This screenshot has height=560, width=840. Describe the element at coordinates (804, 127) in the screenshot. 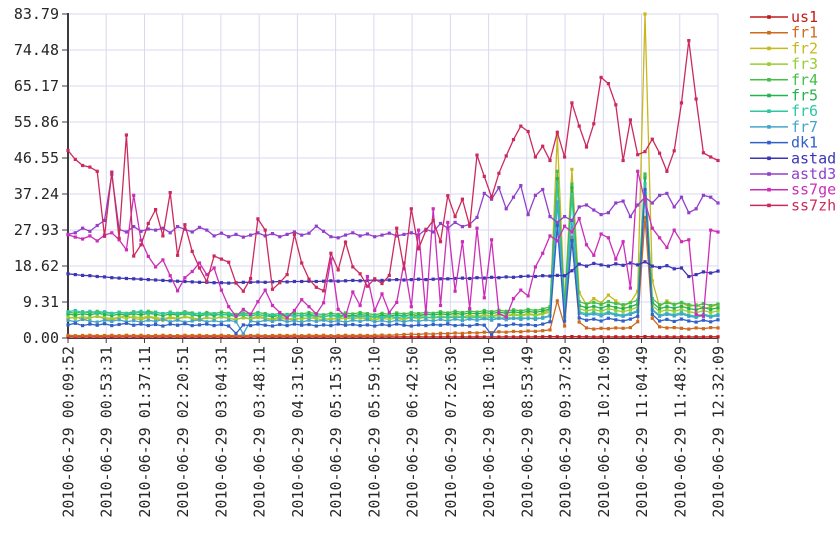

I see `legend-label: fr7` at that location.